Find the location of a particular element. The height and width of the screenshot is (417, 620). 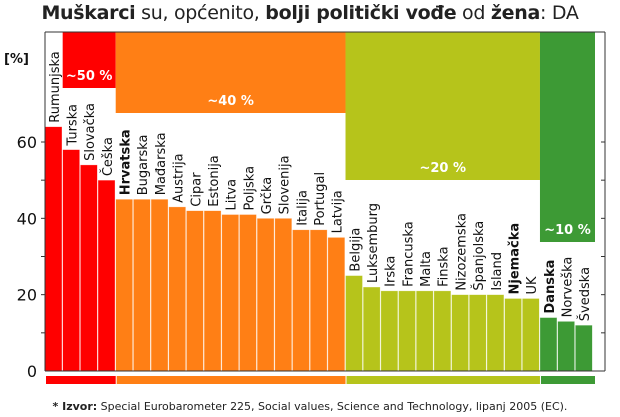

bar-label: Island is located at coordinates (497, 271).